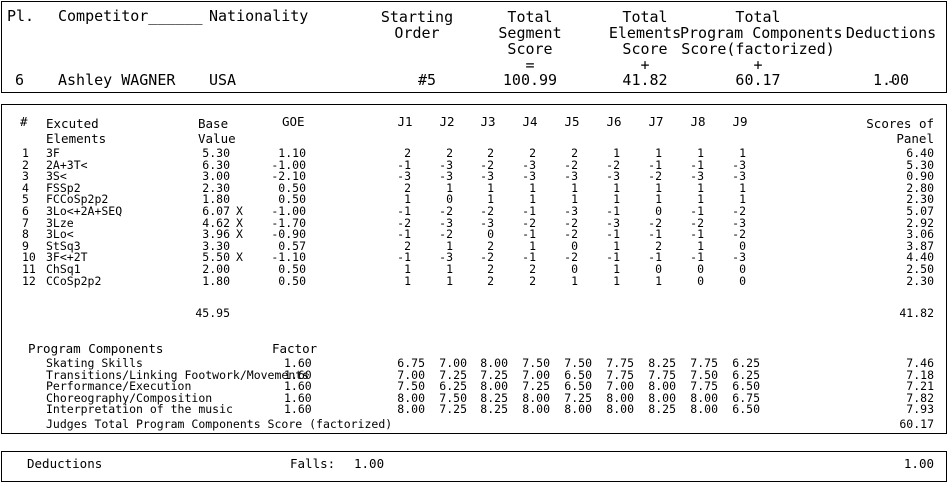 The width and height of the screenshot is (948, 485). Describe the element at coordinates (216, 222) in the screenshot. I see `element-base-value: 4.62` at that location.